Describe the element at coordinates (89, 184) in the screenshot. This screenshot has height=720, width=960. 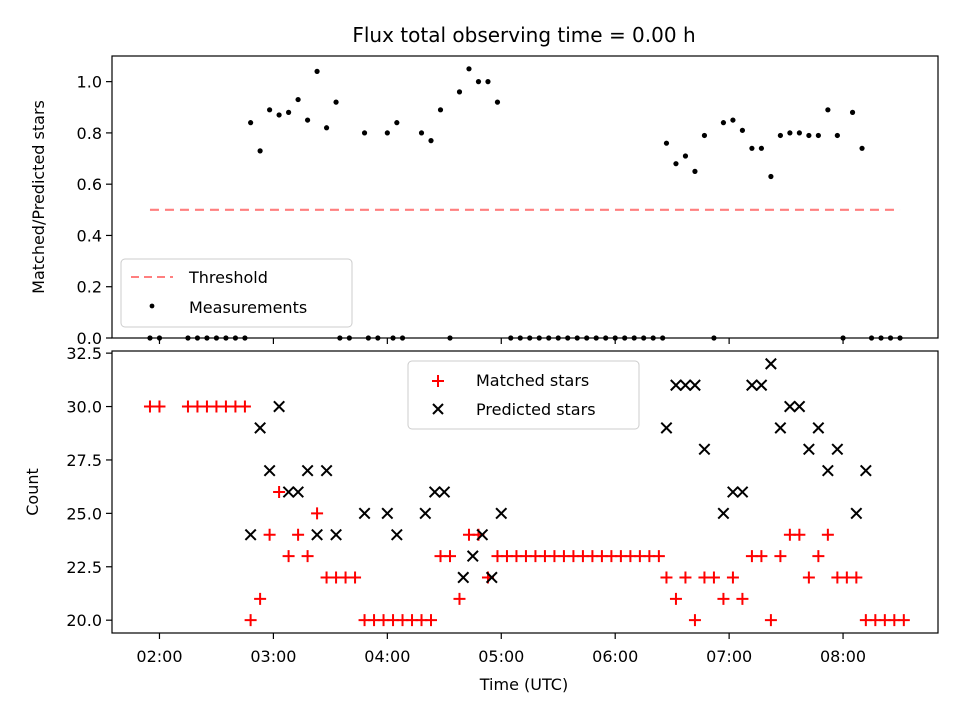
I see `ratio-y-tick-label: 0.6` at that location.